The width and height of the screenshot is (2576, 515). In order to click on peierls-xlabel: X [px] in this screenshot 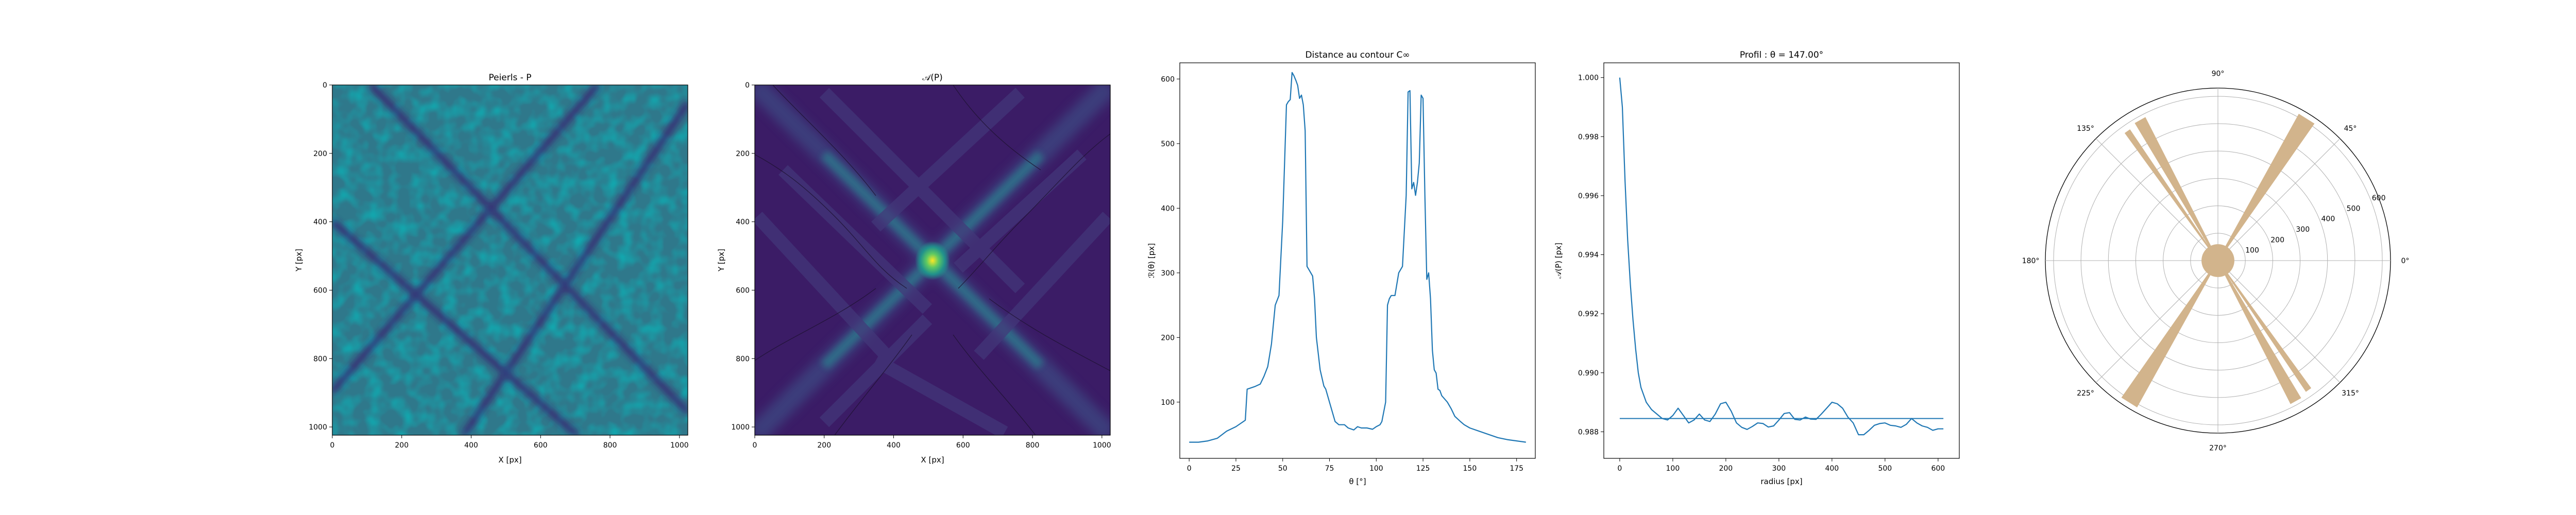, I will do `click(509, 460)`.